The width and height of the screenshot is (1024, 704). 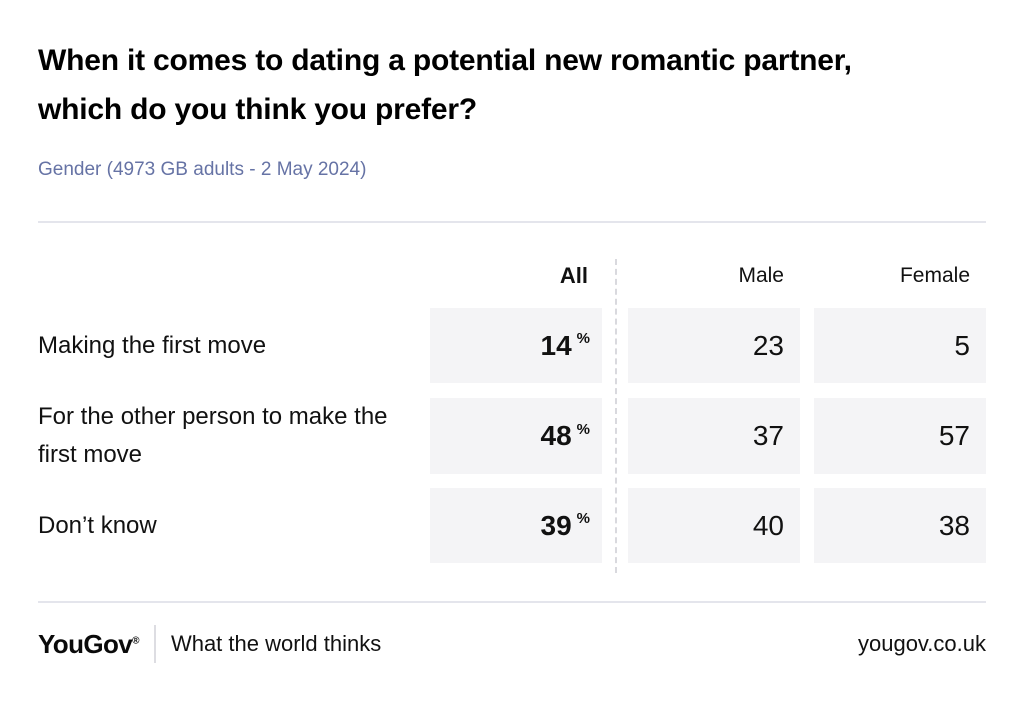 What do you see at coordinates (556, 525) in the screenshot?
I see `cell-value: 39` at bounding box center [556, 525].